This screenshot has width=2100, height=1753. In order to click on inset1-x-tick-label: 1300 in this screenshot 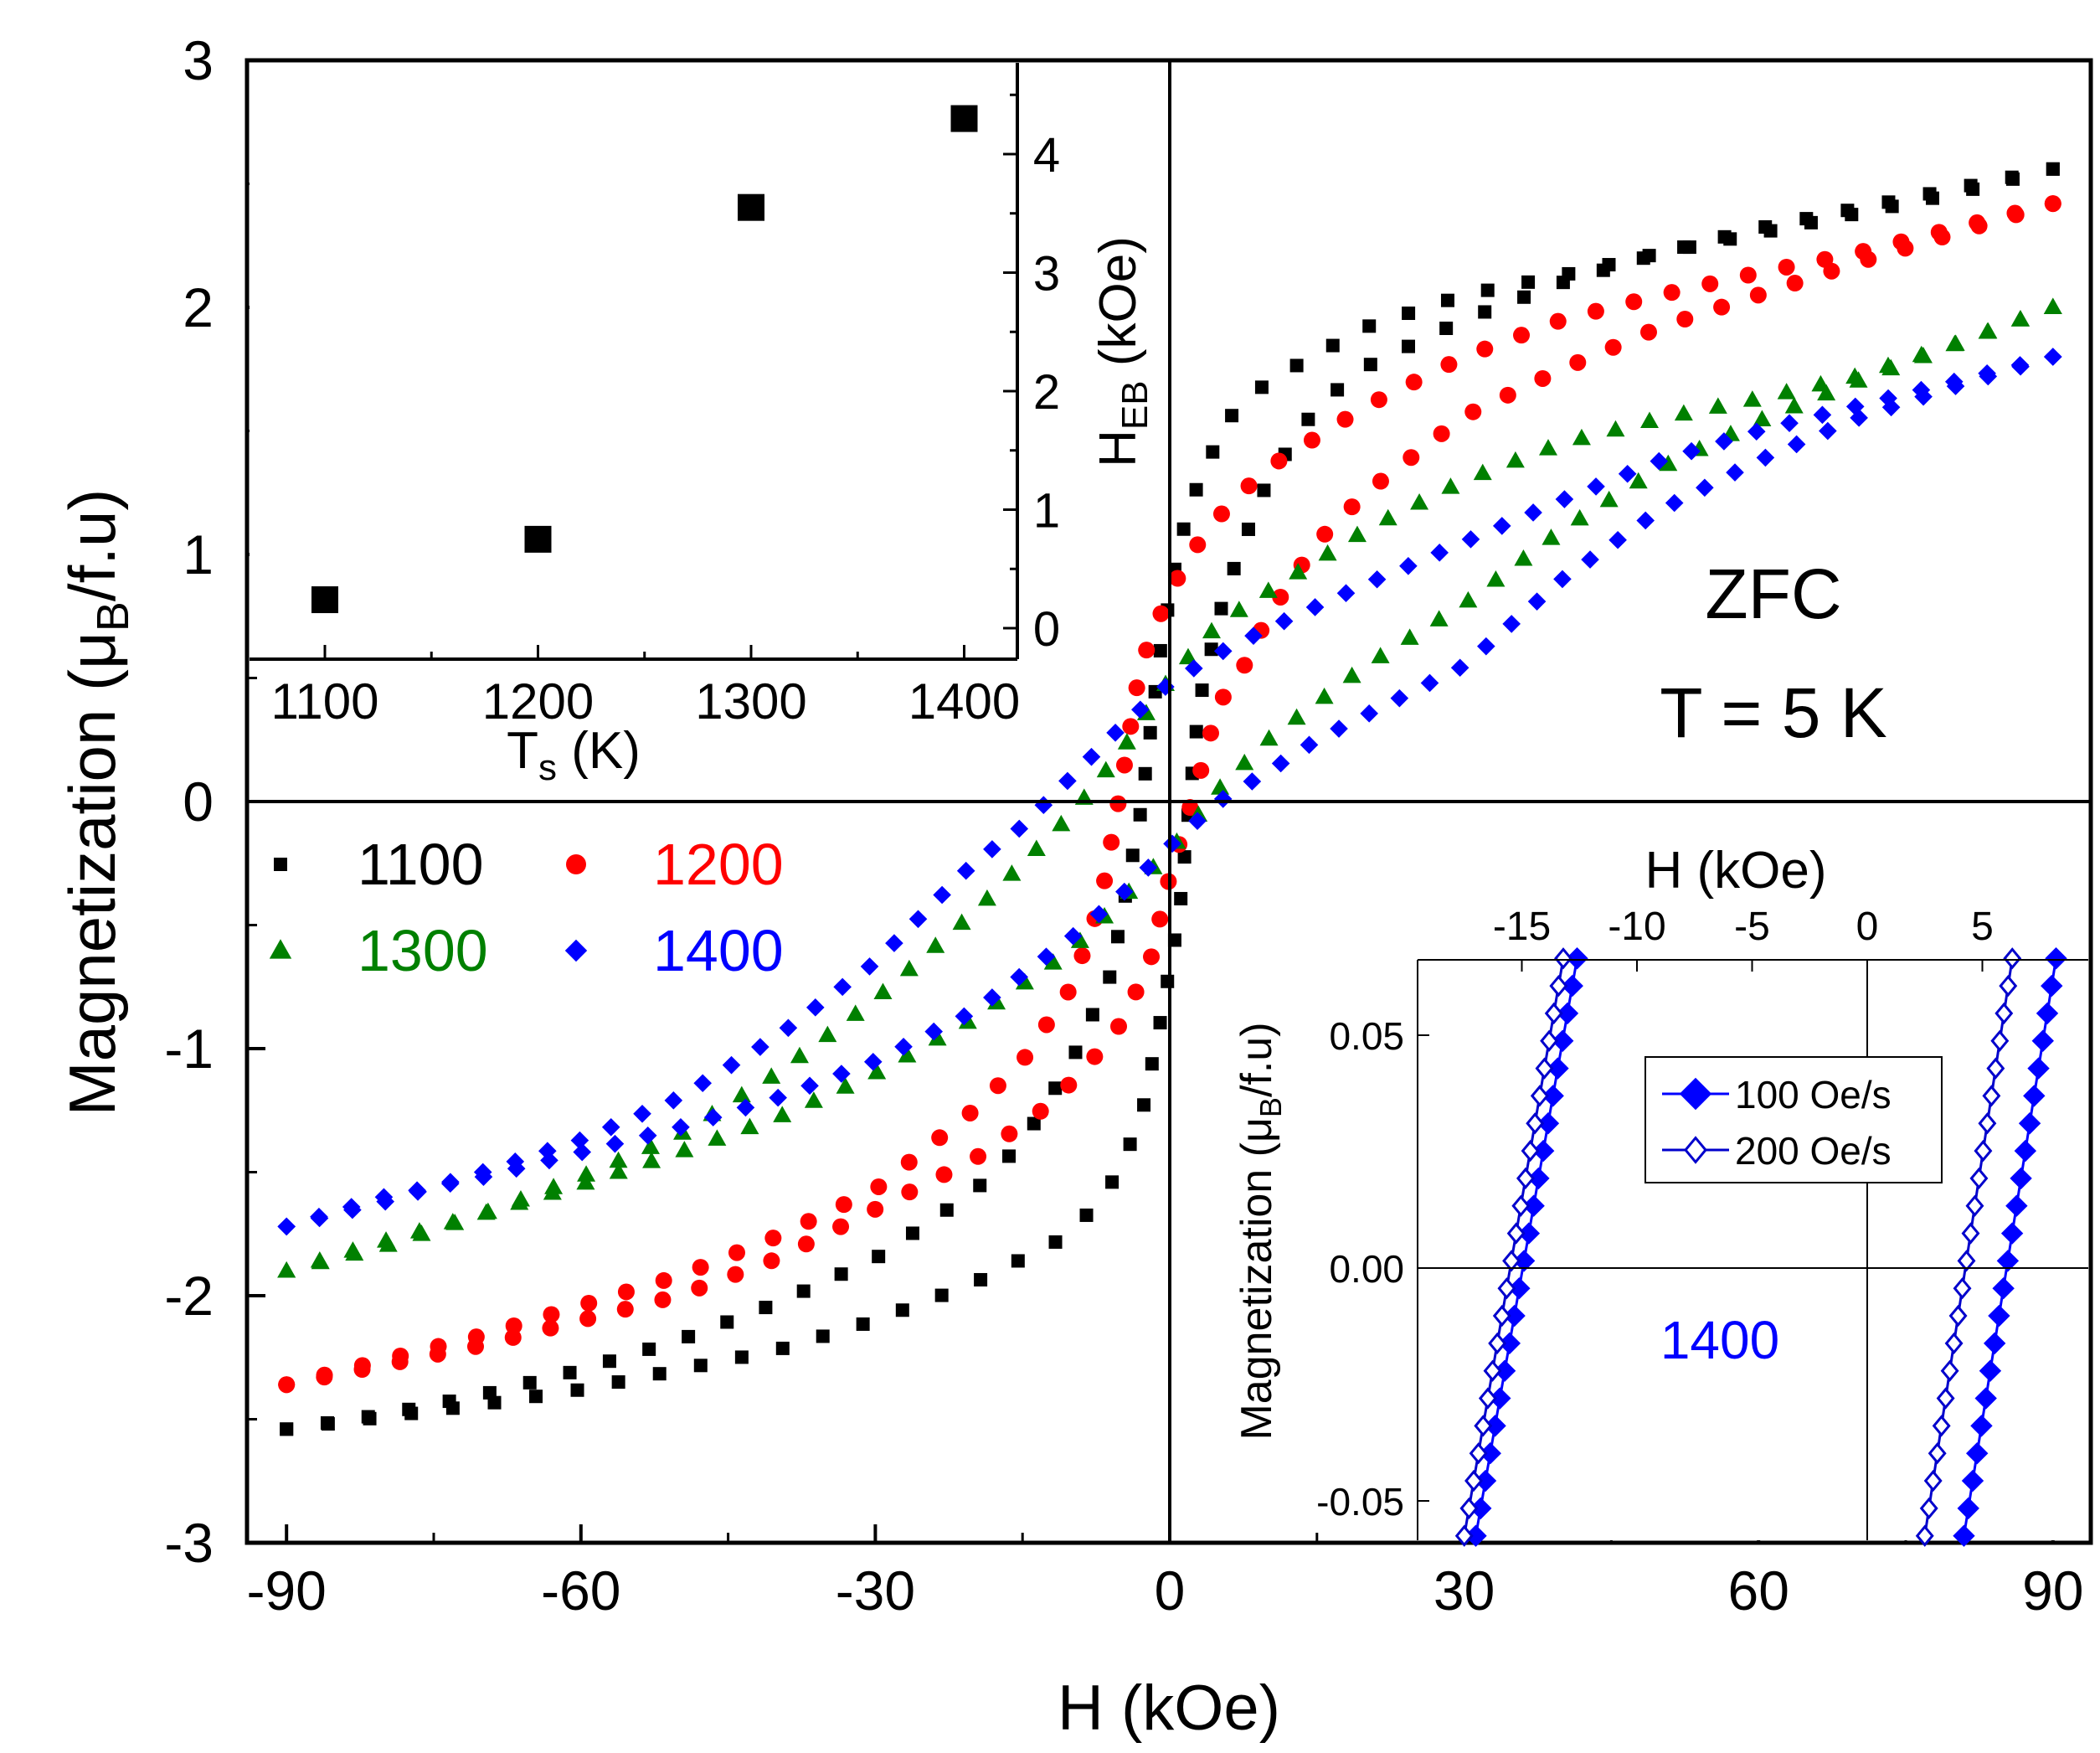, I will do `click(751, 701)`.